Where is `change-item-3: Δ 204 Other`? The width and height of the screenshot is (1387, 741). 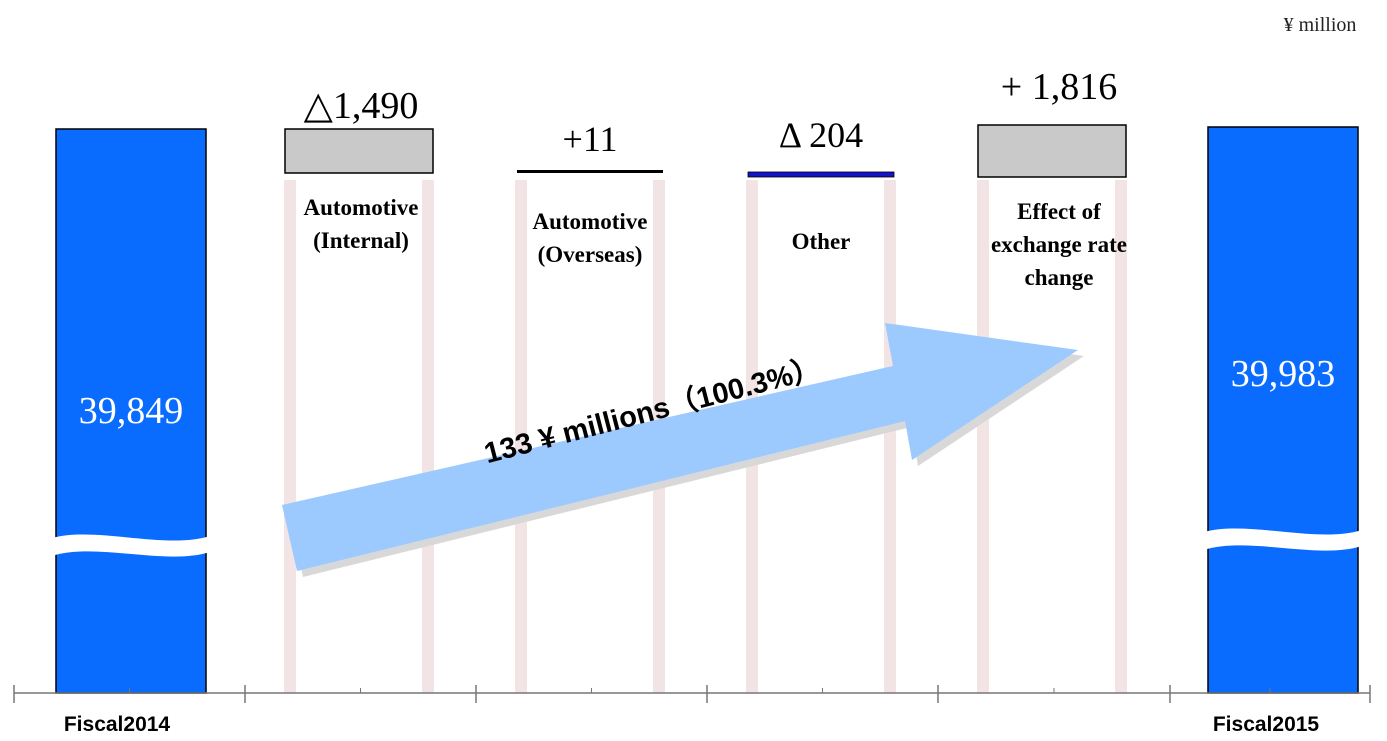 change-item-3: Δ 204 Other is located at coordinates (821, 184).